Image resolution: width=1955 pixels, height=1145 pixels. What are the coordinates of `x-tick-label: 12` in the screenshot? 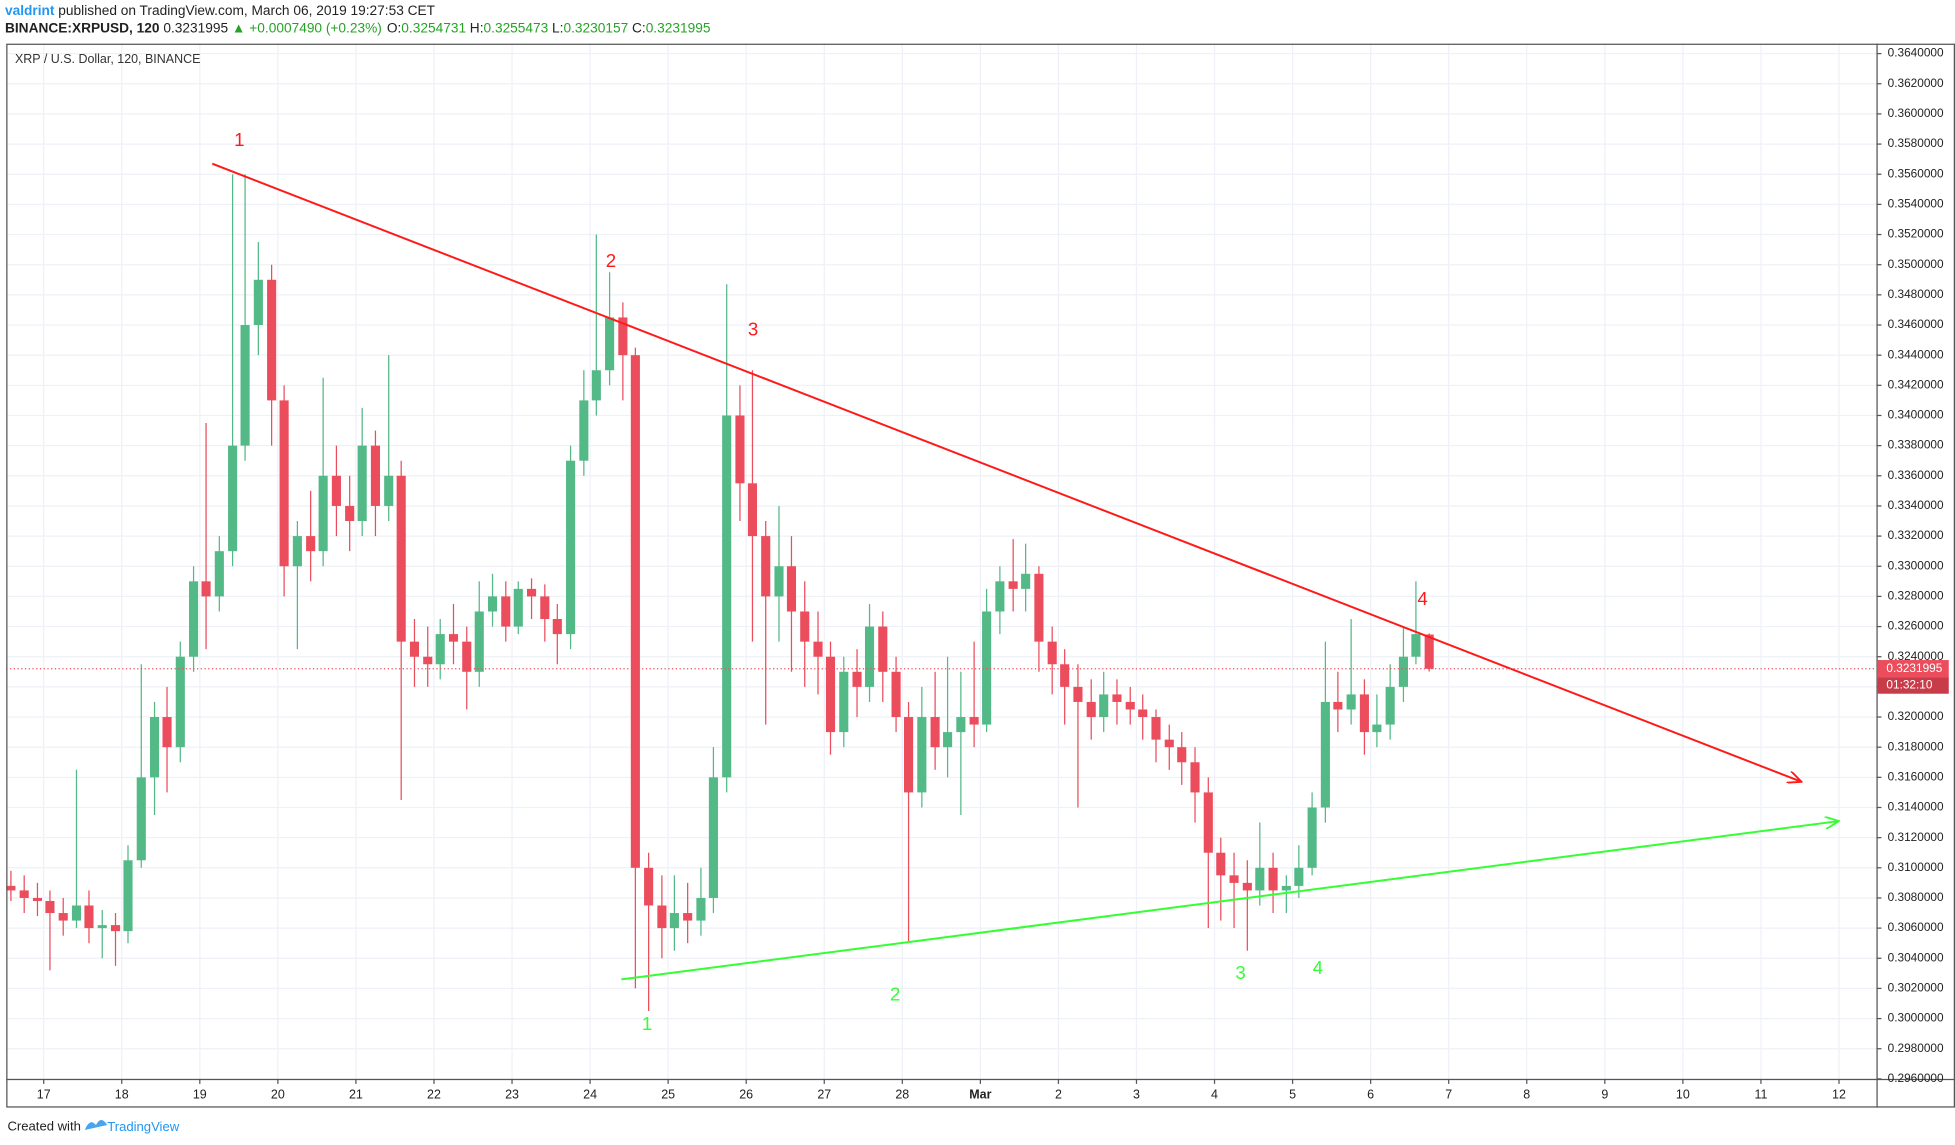 It's located at (1839, 1094).